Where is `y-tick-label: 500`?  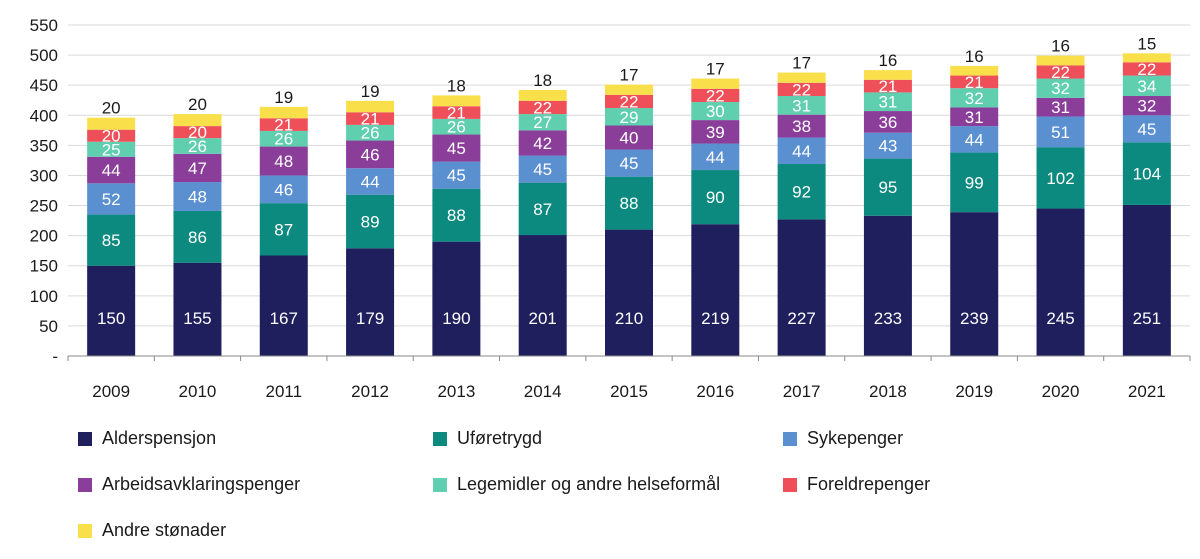
y-tick-label: 500 is located at coordinates (44, 55).